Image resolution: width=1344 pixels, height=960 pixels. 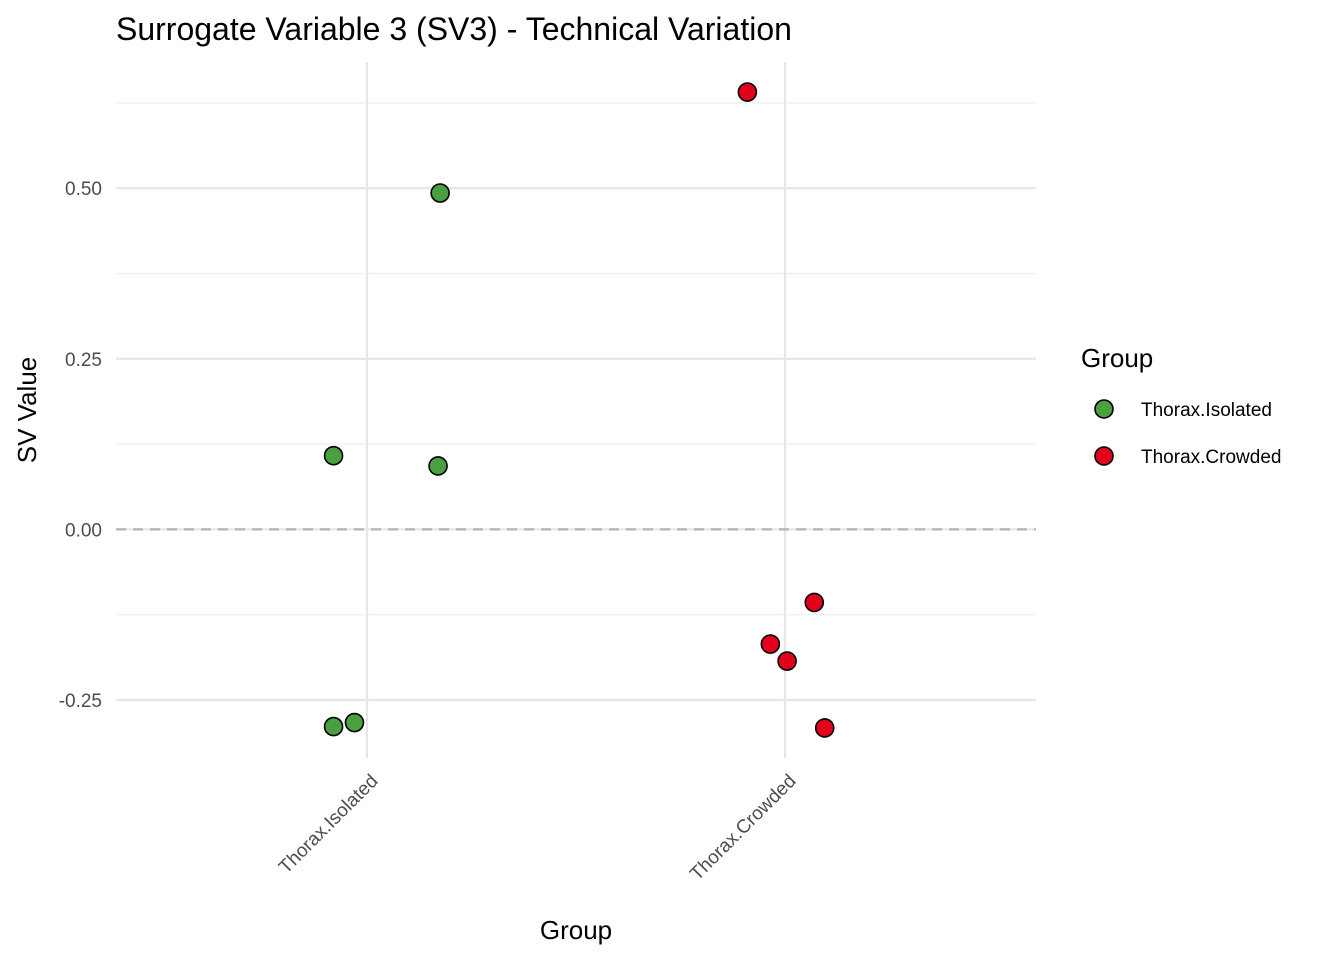 What do you see at coordinates (80, 701) in the screenshot?
I see `y-tick-label: -0.25` at bounding box center [80, 701].